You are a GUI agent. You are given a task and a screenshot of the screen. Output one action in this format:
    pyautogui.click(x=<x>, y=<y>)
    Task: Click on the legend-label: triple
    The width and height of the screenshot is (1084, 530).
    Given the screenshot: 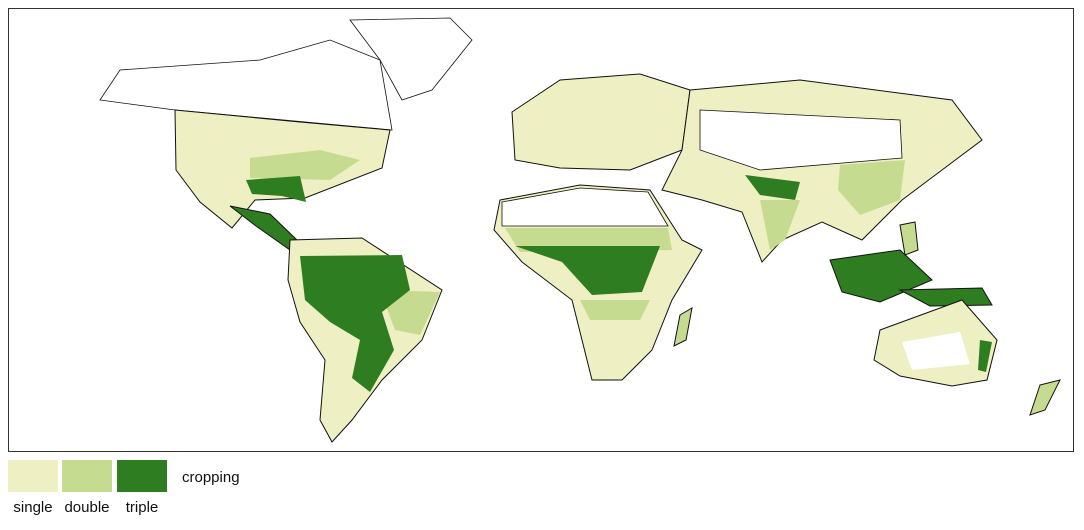 What is the action you would take?
    pyautogui.click(x=142, y=507)
    